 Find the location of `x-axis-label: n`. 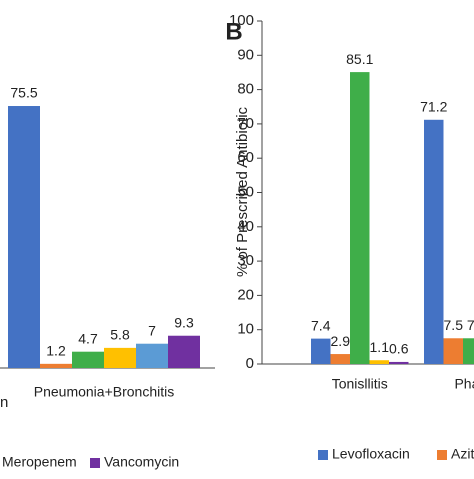

x-axis-label: n is located at coordinates (4, 402).